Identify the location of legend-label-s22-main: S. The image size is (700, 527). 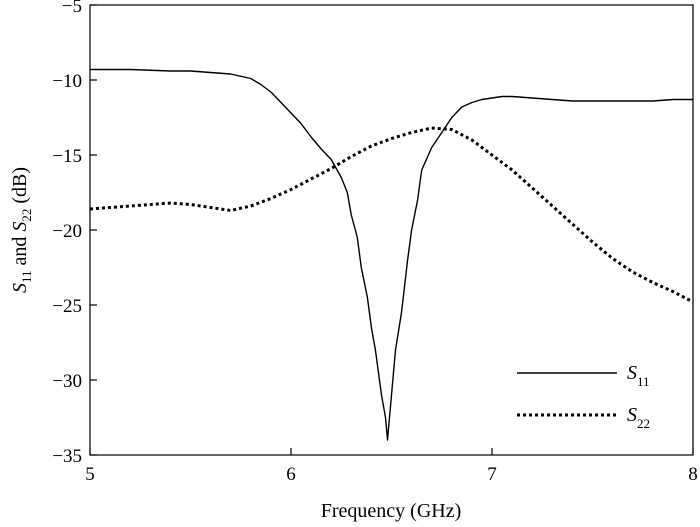
(632, 415).